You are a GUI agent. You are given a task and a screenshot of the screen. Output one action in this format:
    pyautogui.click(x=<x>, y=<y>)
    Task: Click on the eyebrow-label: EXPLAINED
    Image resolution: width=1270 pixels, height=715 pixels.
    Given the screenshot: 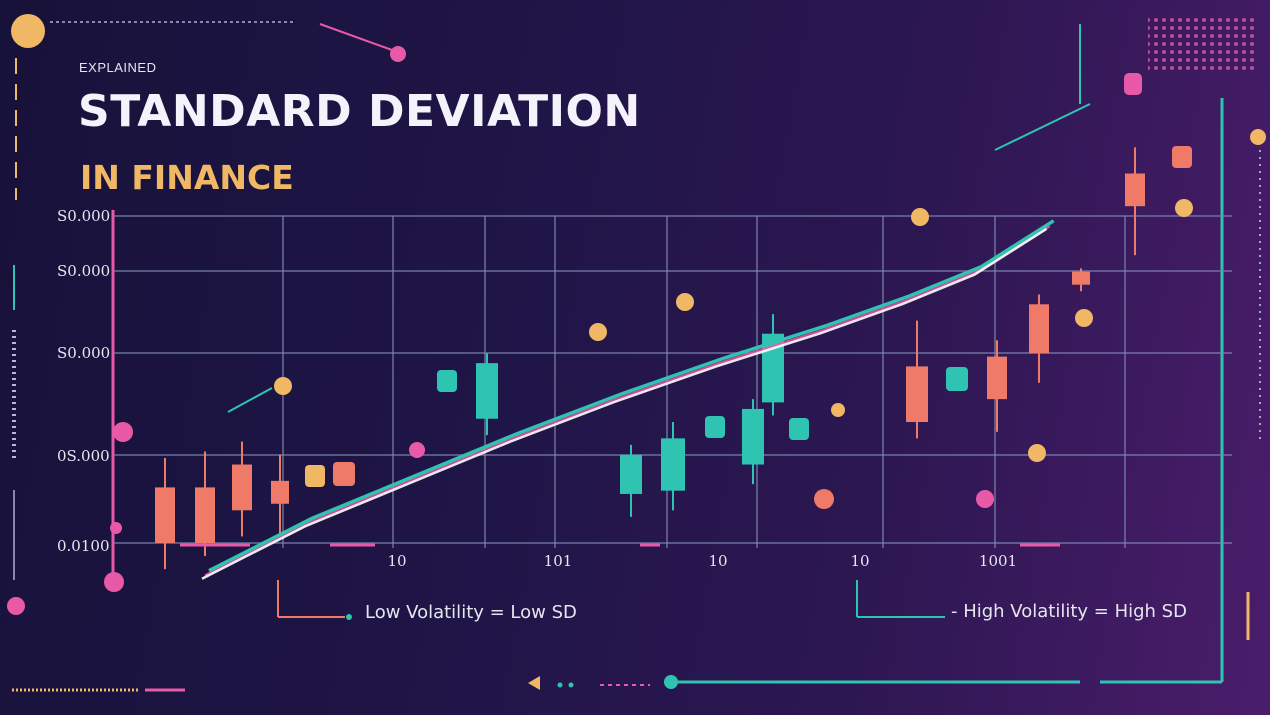 What is the action you would take?
    pyautogui.click(x=118, y=67)
    